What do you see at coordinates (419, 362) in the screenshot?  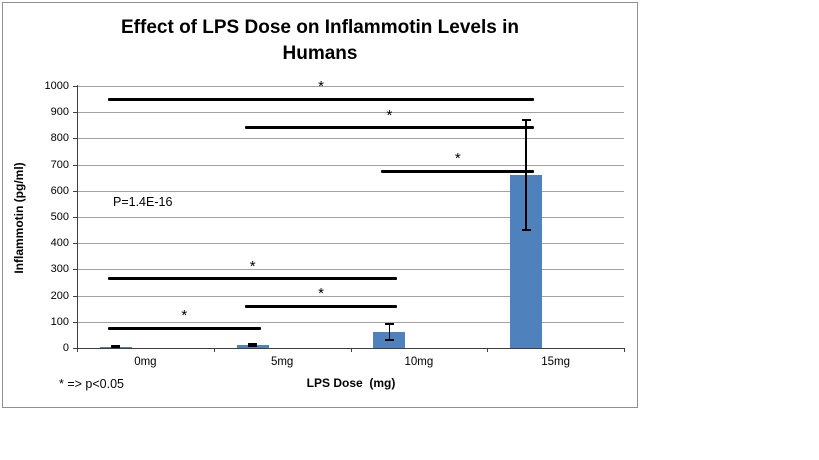 I see `x-category-label: 10mg` at bounding box center [419, 362].